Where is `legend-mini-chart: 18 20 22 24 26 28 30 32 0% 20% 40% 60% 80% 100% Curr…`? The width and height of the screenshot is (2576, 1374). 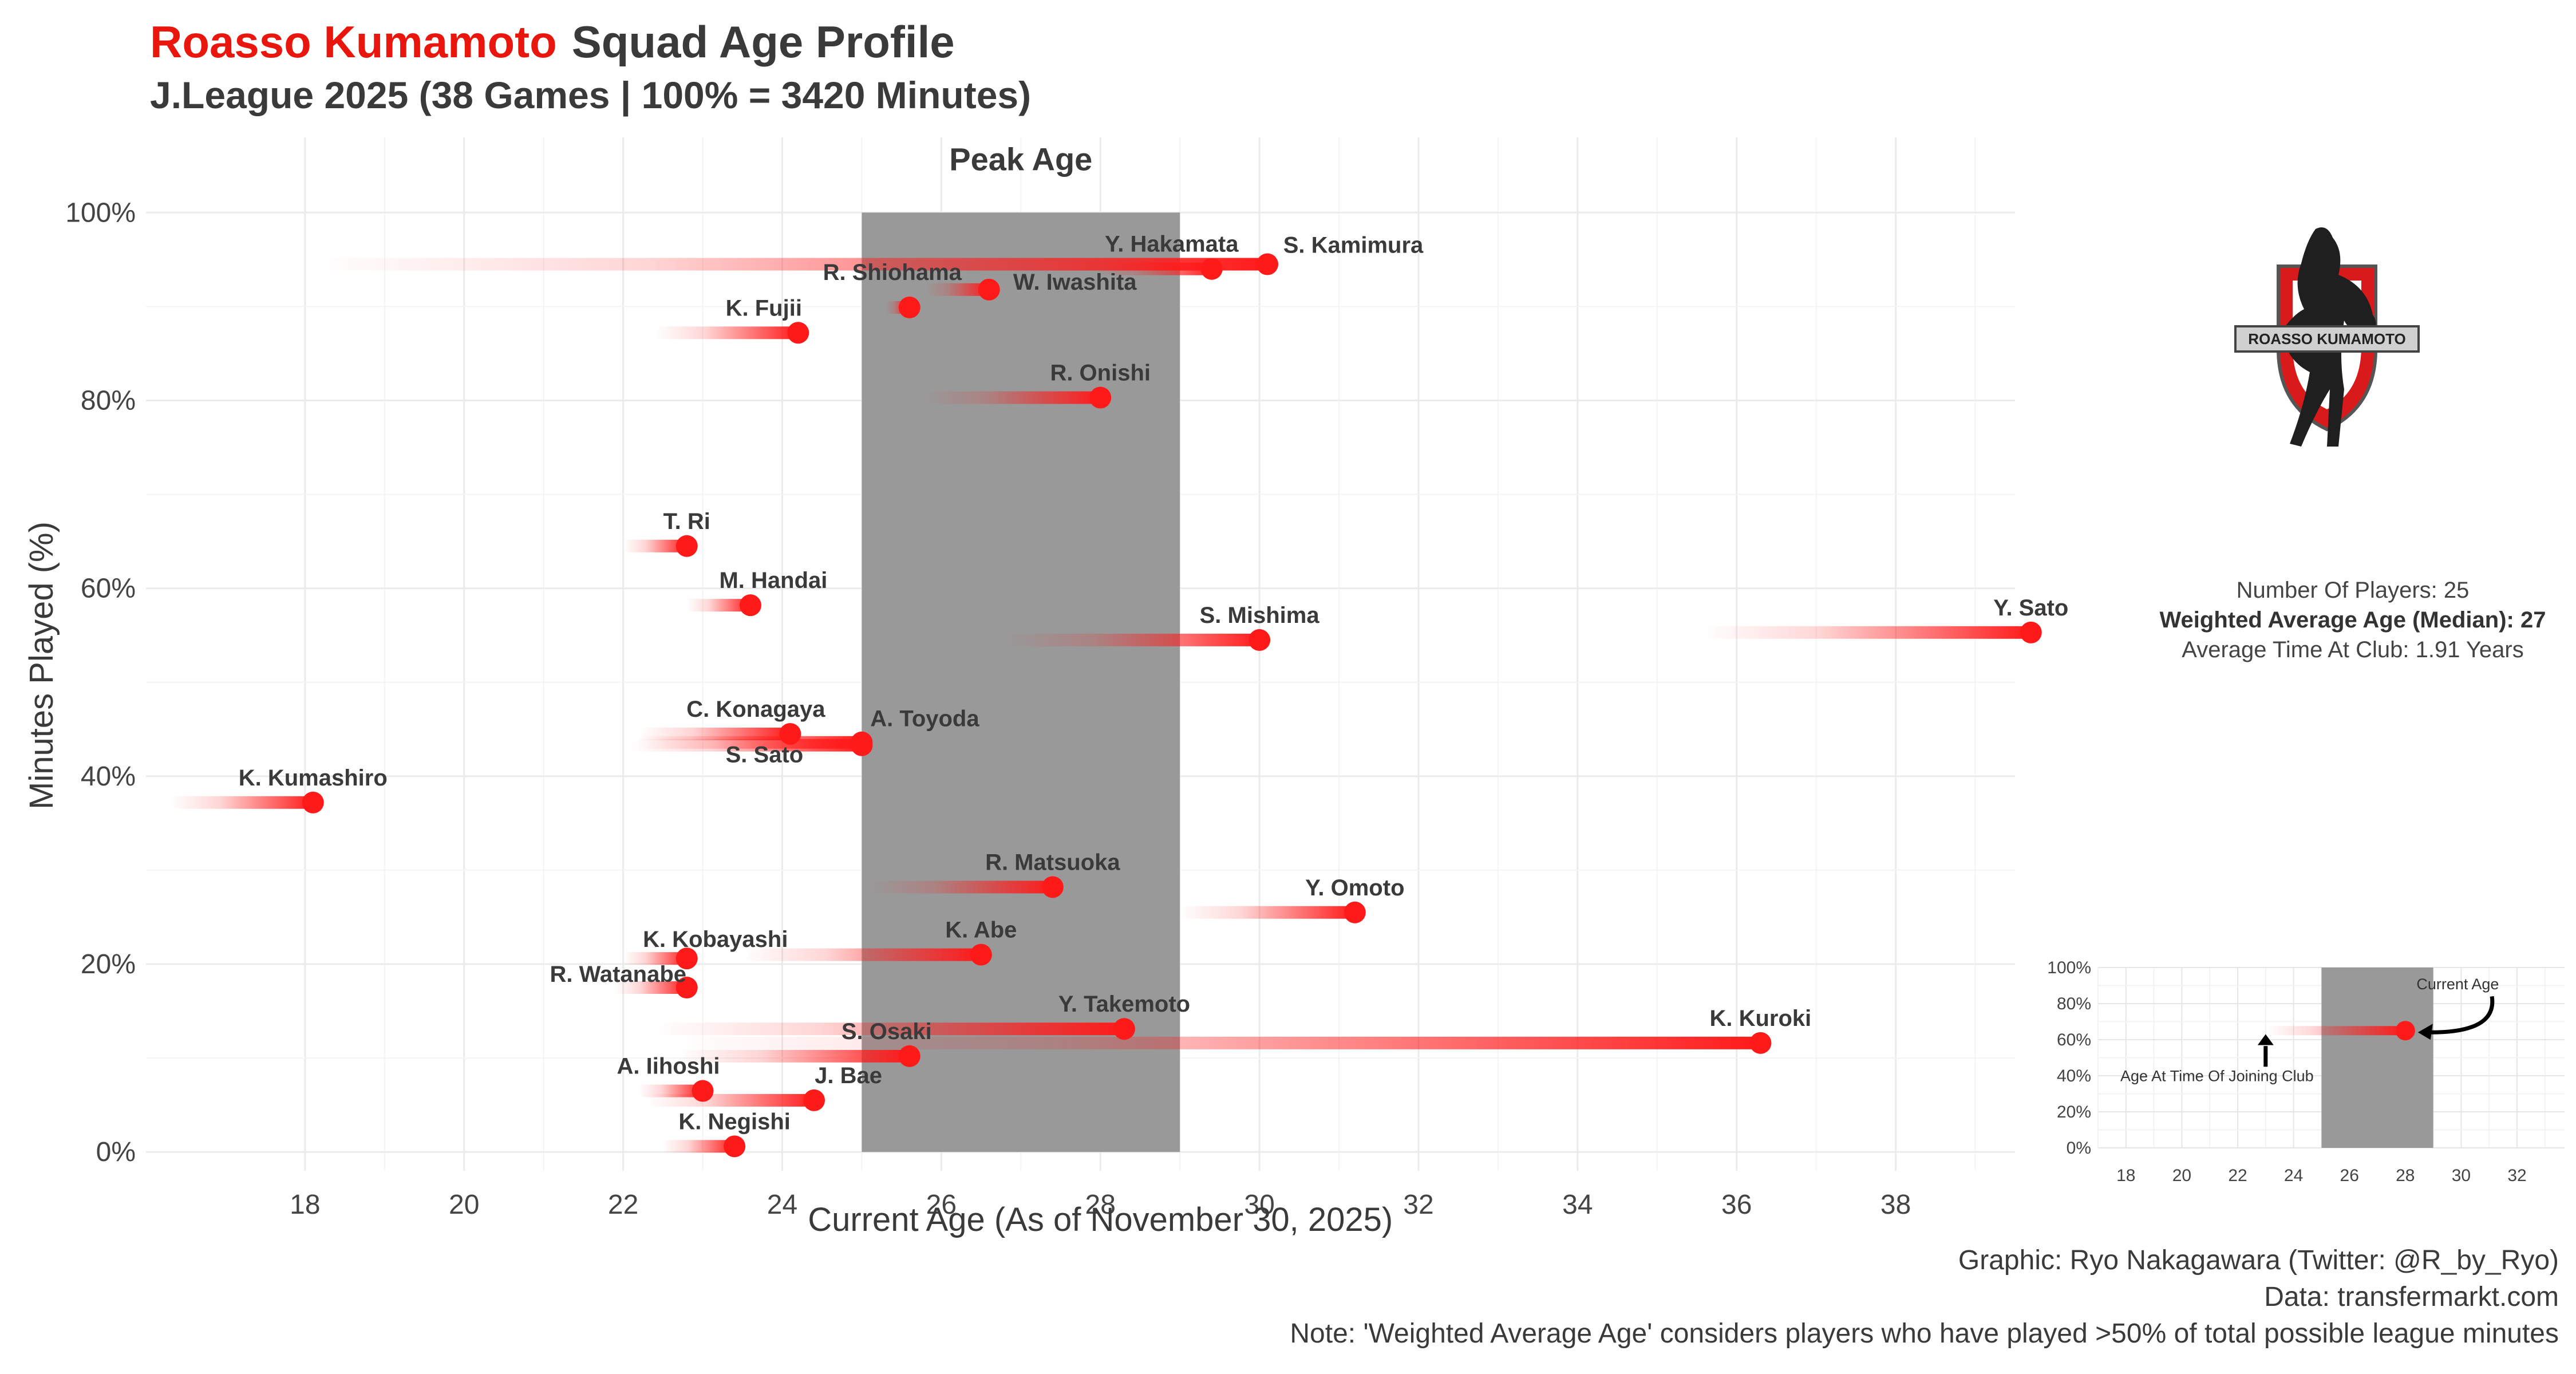 legend-mini-chart: 18 20 22 24 26 28 30 32 0% 20% 40% 60% 80% 100% Curr… is located at coordinates (2306, 1072).